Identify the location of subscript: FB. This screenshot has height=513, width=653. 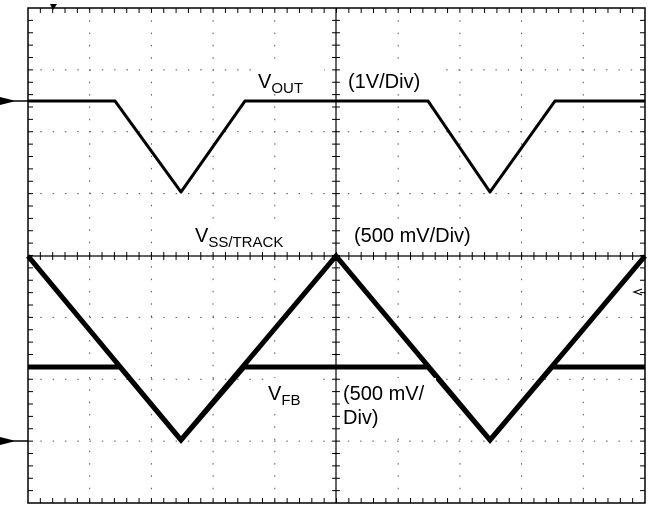
(290, 400).